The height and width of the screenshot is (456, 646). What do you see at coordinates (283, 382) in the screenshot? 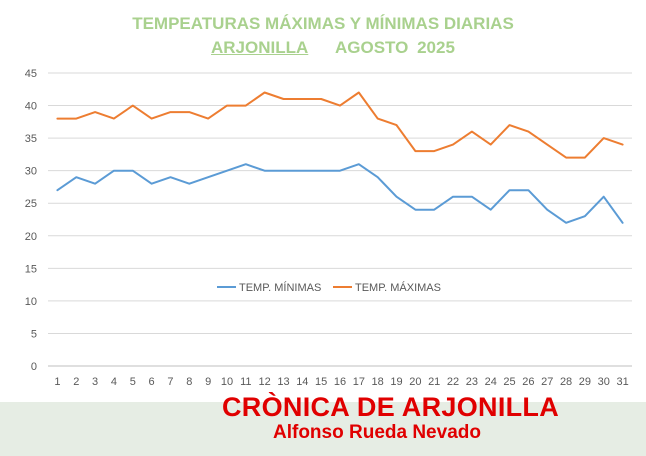
I see `x-tick-label: 13` at bounding box center [283, 382].